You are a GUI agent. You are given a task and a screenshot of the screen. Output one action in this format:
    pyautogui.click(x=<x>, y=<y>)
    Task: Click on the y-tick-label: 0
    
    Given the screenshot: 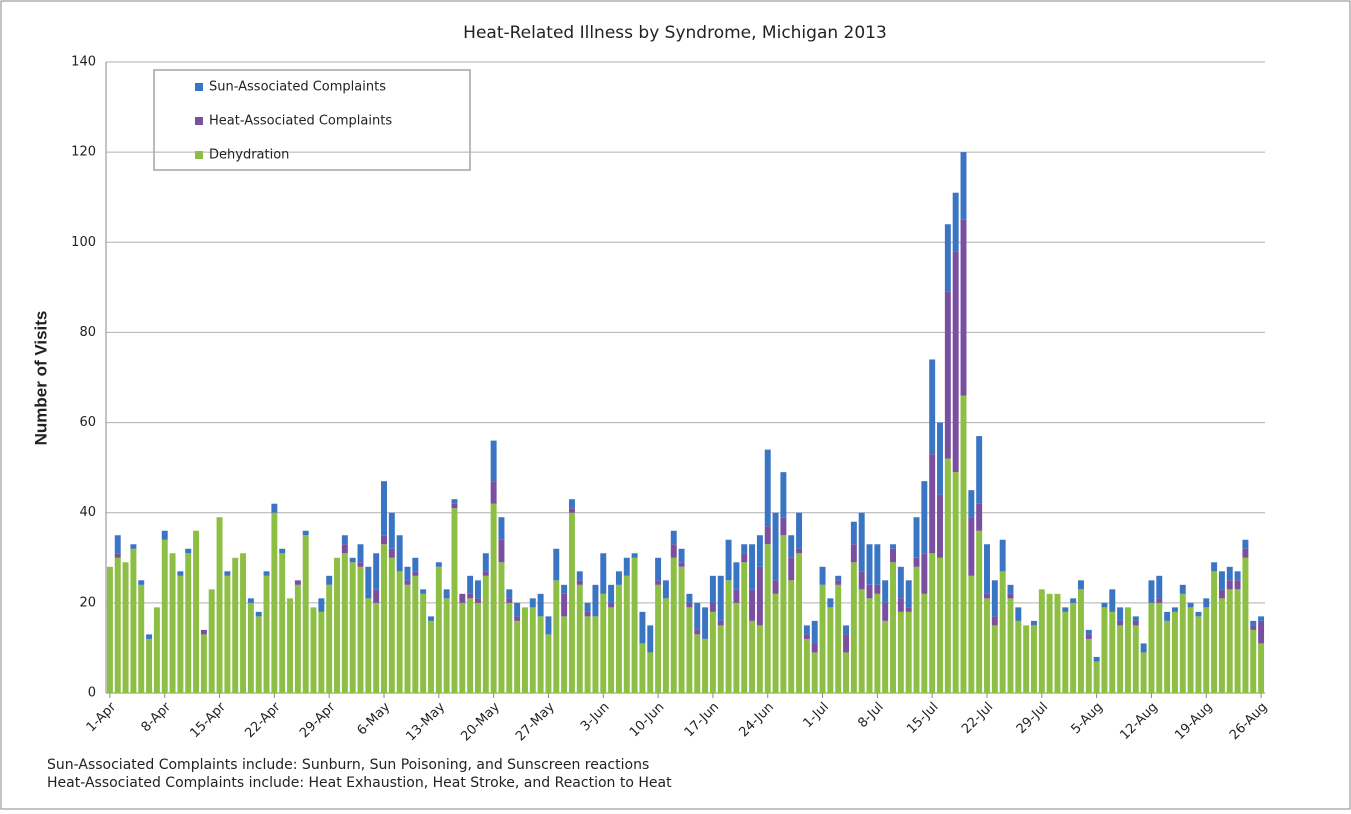 What is the action you would take?
    pyautogui.click(x=92, y=693)
    